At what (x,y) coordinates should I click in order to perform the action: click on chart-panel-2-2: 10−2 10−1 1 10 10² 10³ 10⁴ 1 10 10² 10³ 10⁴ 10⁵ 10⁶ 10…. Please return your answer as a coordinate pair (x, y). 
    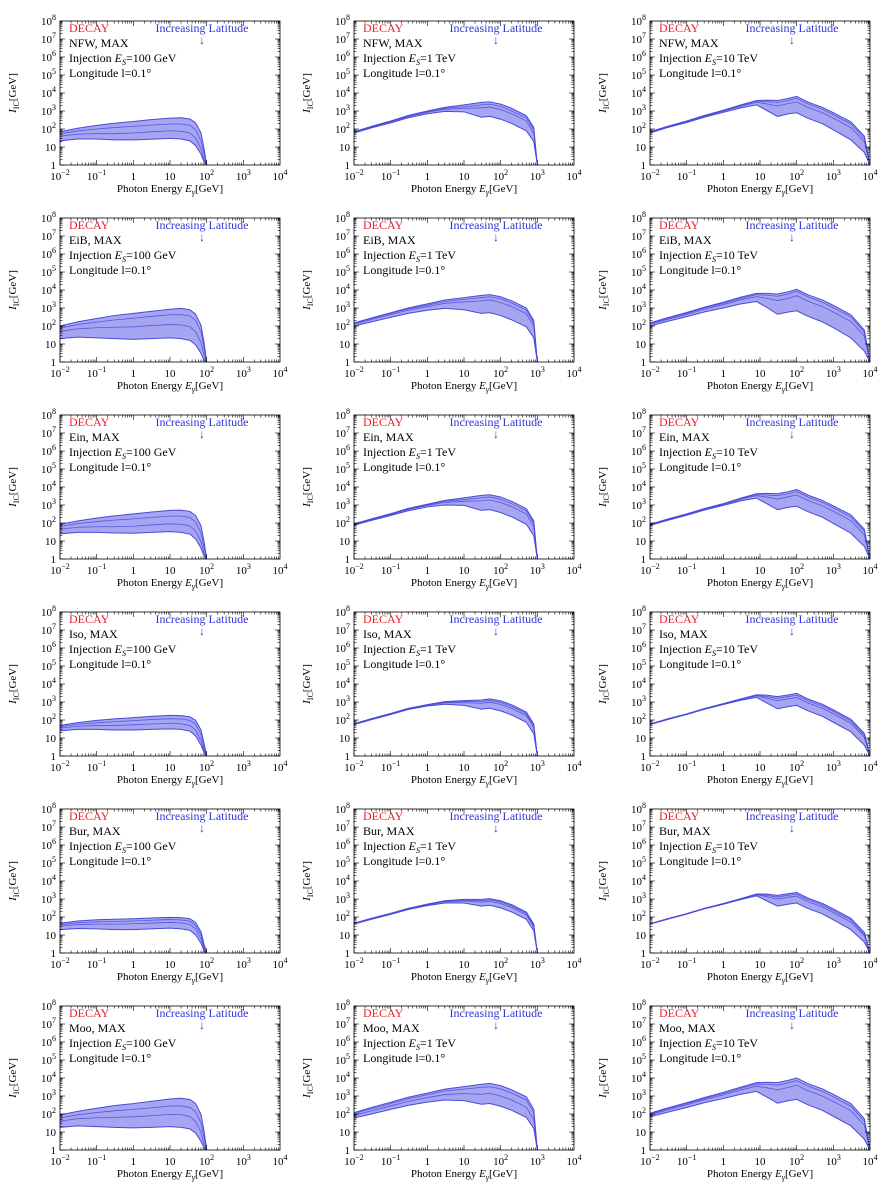
    Looking at the image, I should click on (442, 295).